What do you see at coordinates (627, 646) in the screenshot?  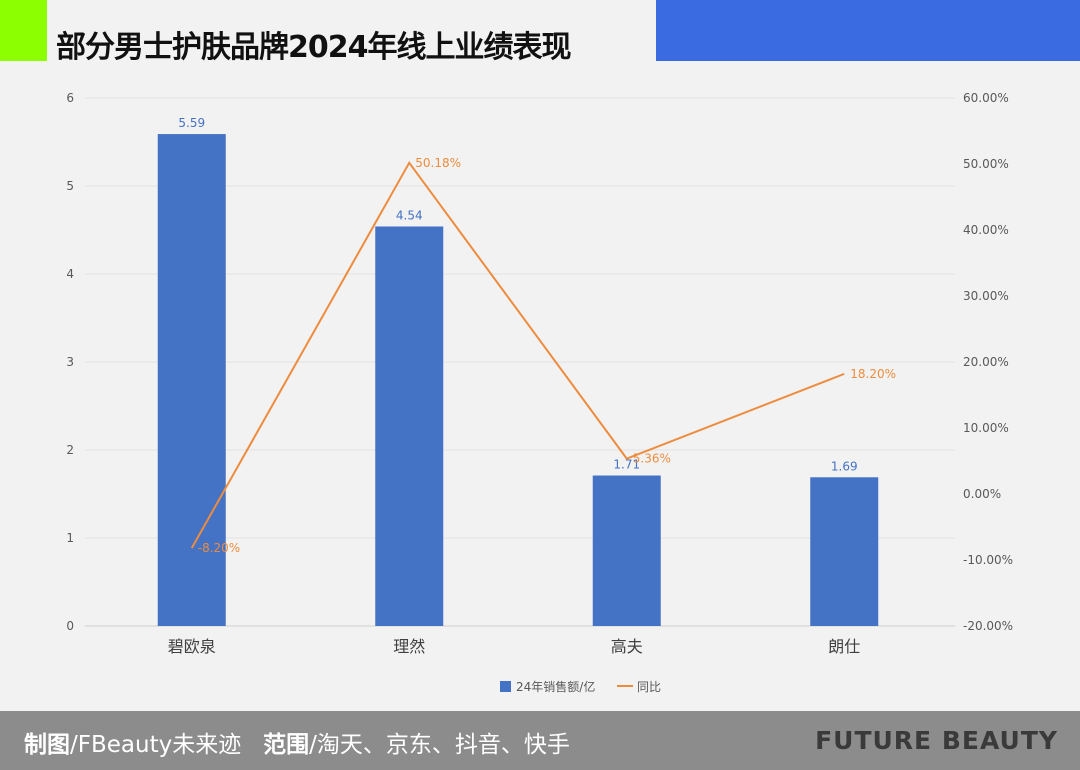 I see `category-label: 高夫` at bounding box center [627, 646].